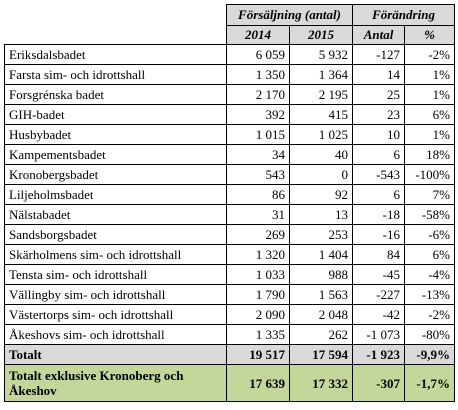 This screenshot has width=458, height=410. I want to click on row-2014: 543, so click(258, 174).